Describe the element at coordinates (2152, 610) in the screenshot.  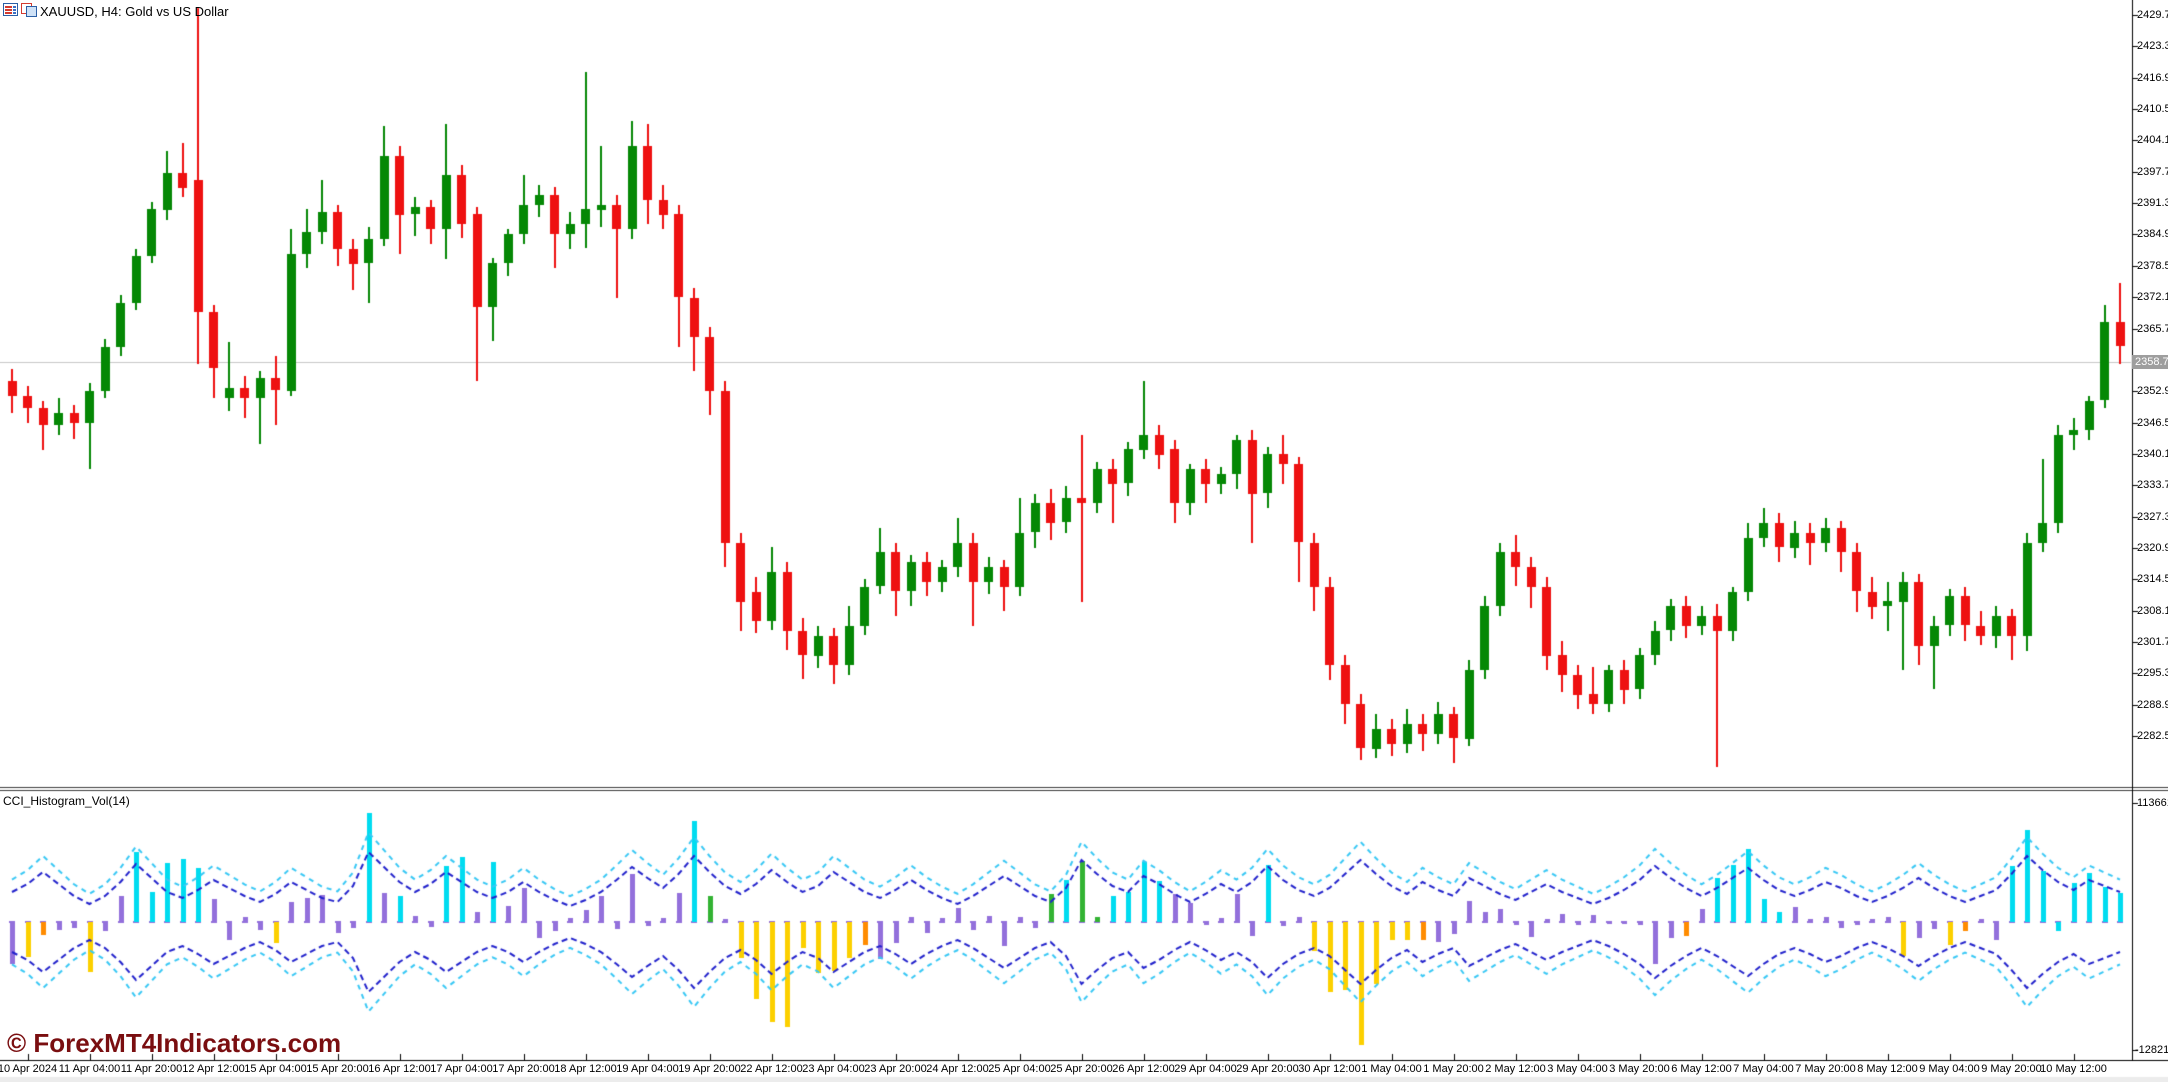
I see `price-axis-label: 2308.10` at that location.